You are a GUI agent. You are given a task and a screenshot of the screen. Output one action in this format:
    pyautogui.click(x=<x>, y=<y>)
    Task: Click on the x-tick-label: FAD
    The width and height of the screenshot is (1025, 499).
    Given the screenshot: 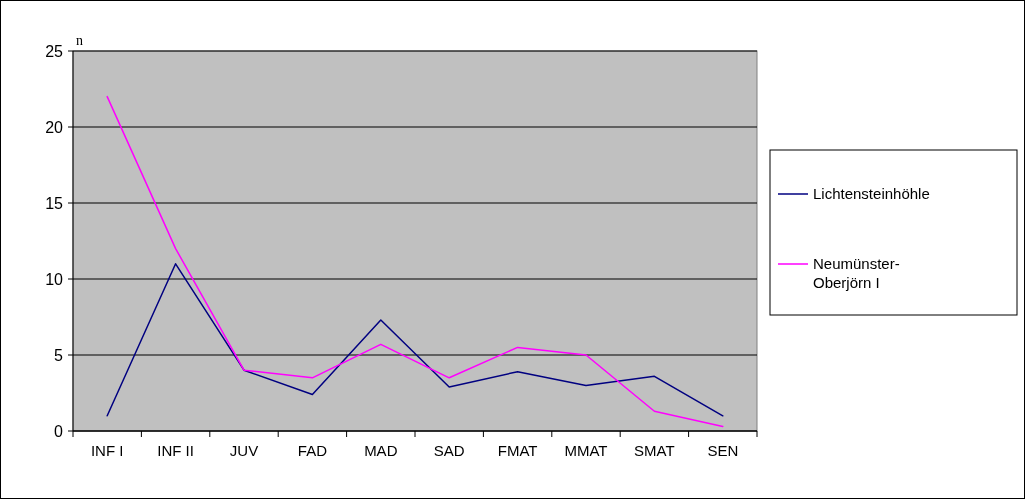 What is the action you would take?
    pyautogui.click(x=312, y=450)
    